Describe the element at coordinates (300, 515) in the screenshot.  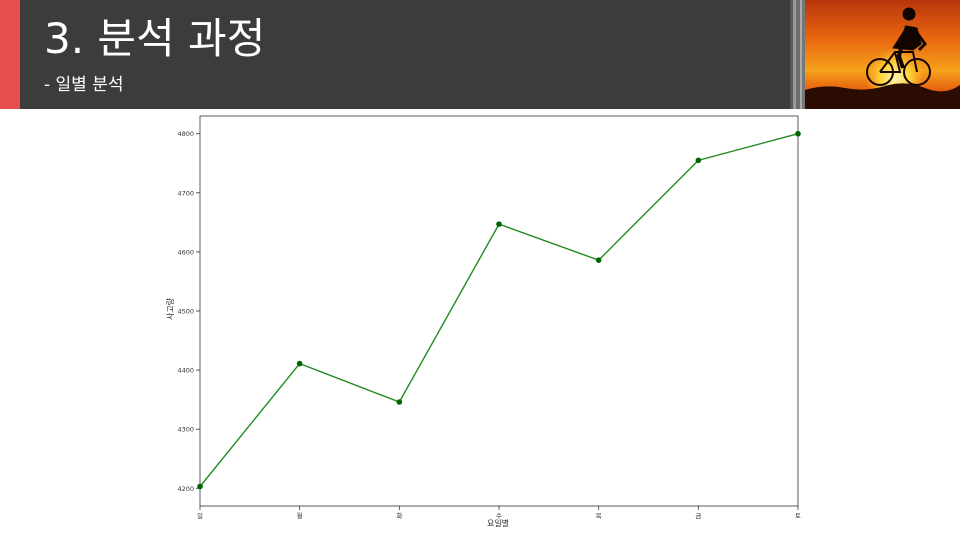
I see `x-tick-label: 월` at that location.